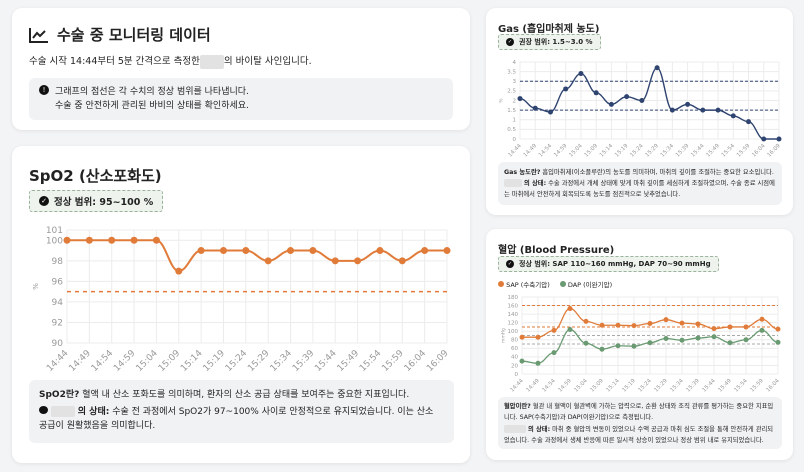  What do you see at coordinates (649, 103) in the screenshot?
I see `gas-series-line` at bounding box center [649, 103].